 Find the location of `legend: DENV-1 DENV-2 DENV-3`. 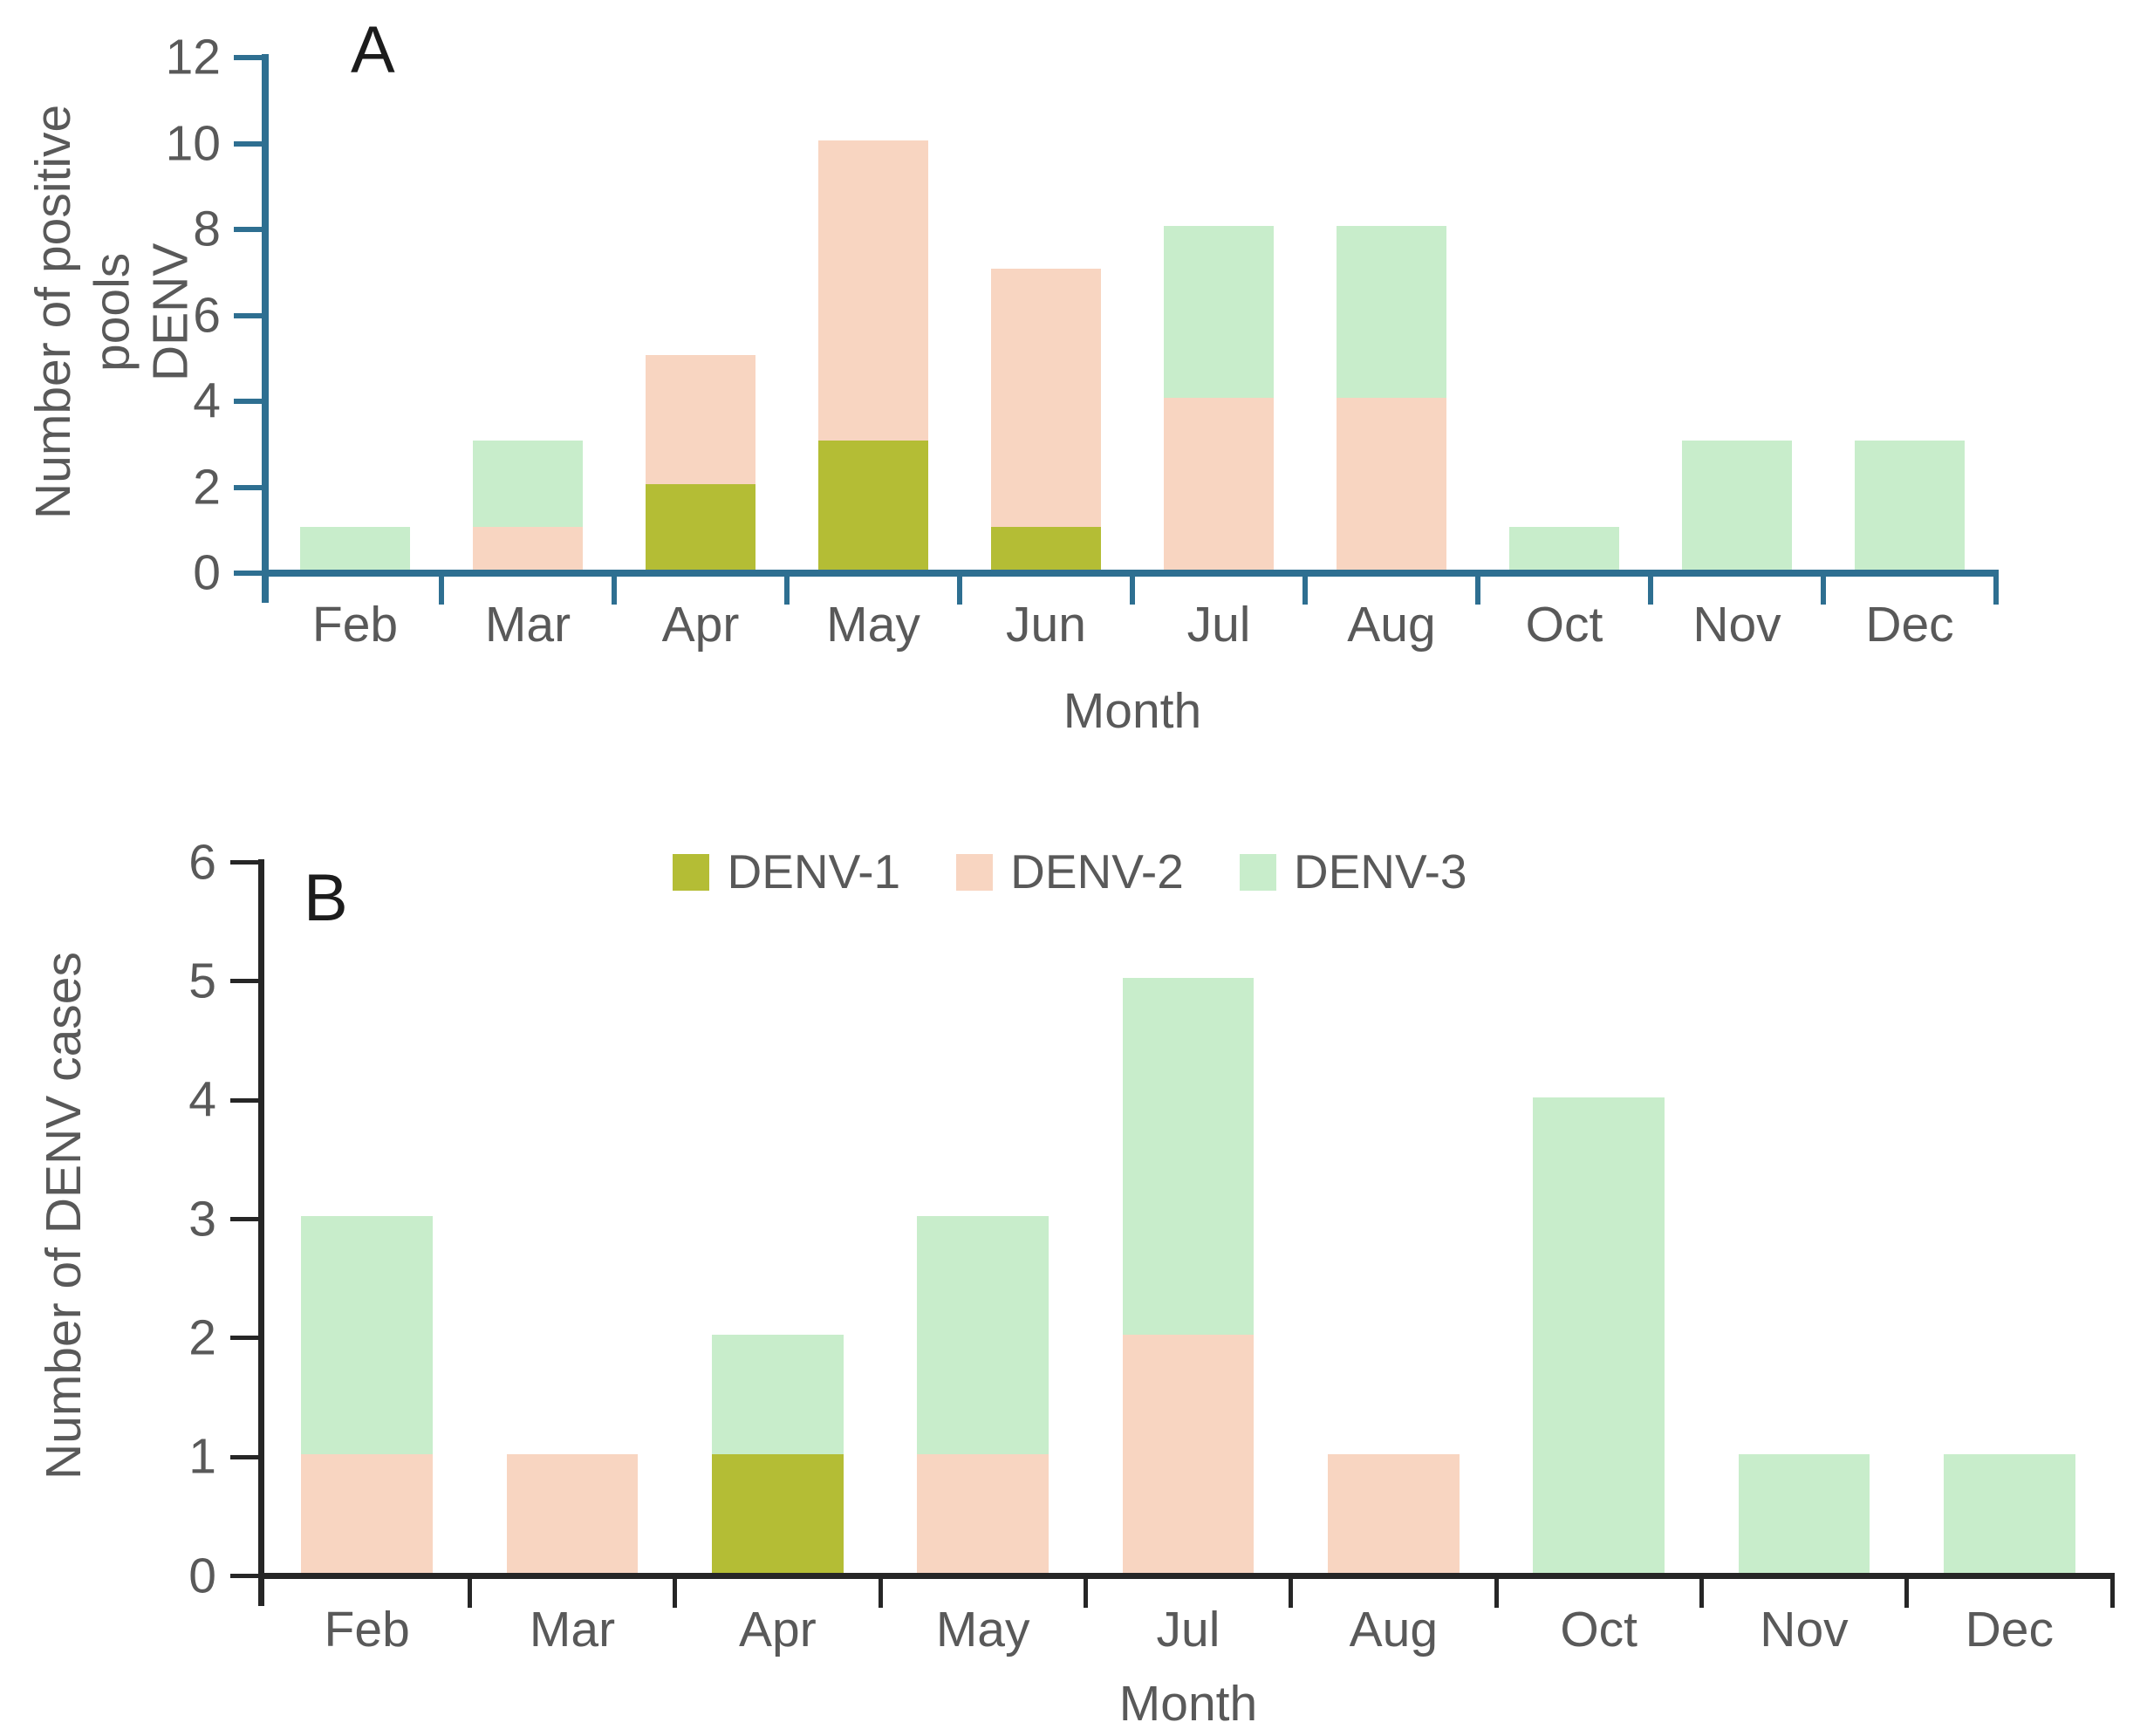

legend: DENV-1 DENV-2 DENV-3 is located at coordinates (1070, 872).